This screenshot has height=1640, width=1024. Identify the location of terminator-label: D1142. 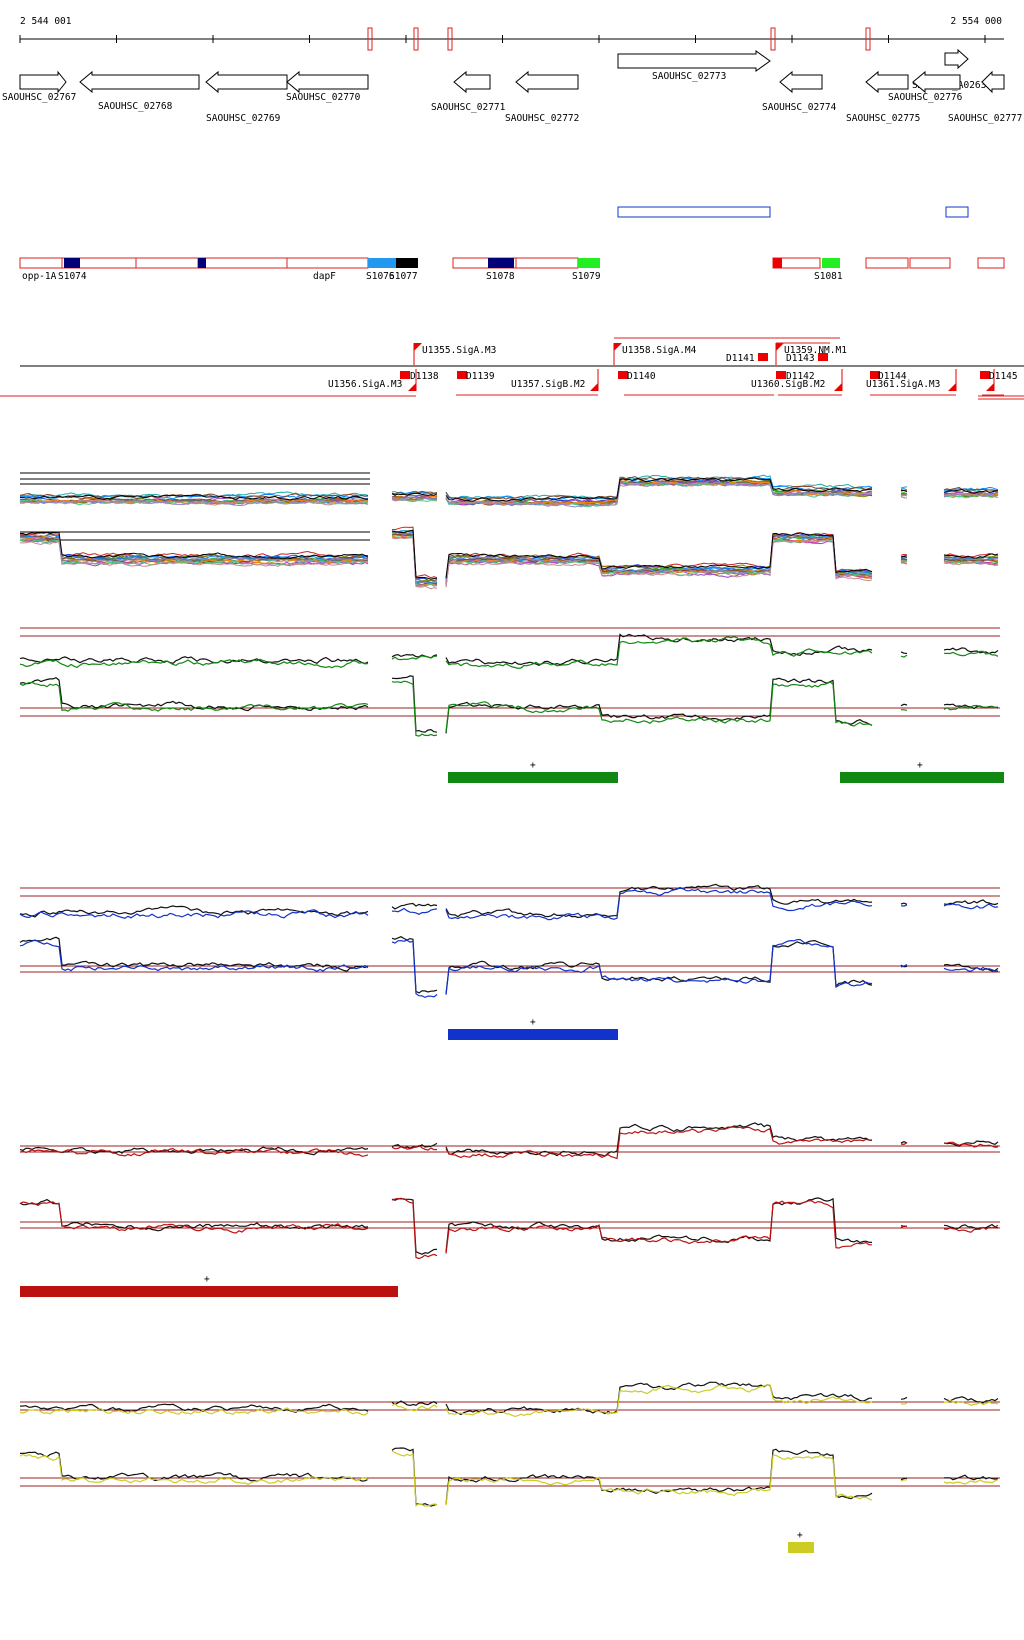
(800, 376).